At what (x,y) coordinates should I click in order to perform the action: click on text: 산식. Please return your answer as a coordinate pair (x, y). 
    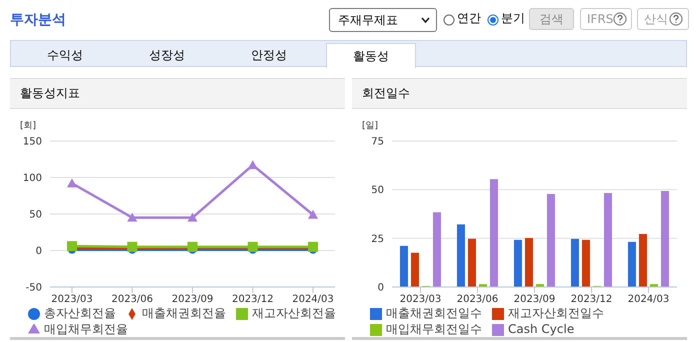
    Looking at the image, I should click on (663, 19).